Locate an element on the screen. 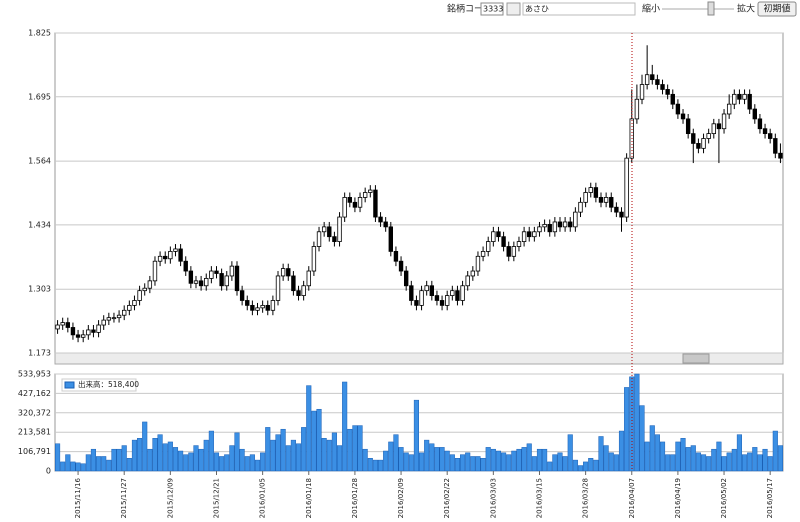 The width and height of the screenshot is (800, 522). y-tick-label: 1.434 is located at coordinates (39, 224).